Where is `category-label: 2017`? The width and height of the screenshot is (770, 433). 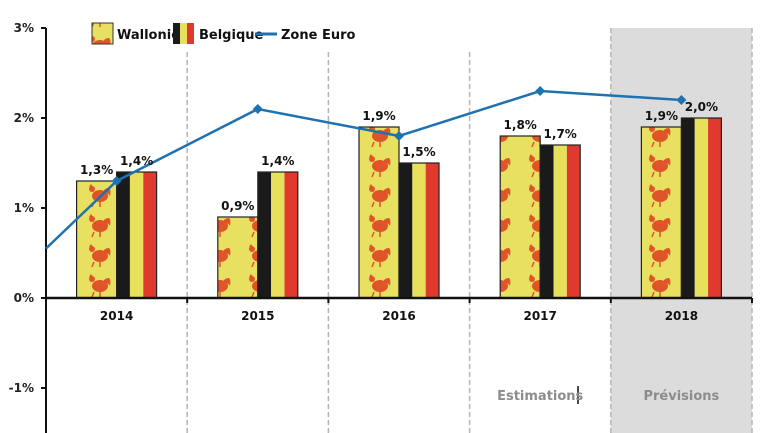
category-label: 2017 is located at coordinates (539, 316).